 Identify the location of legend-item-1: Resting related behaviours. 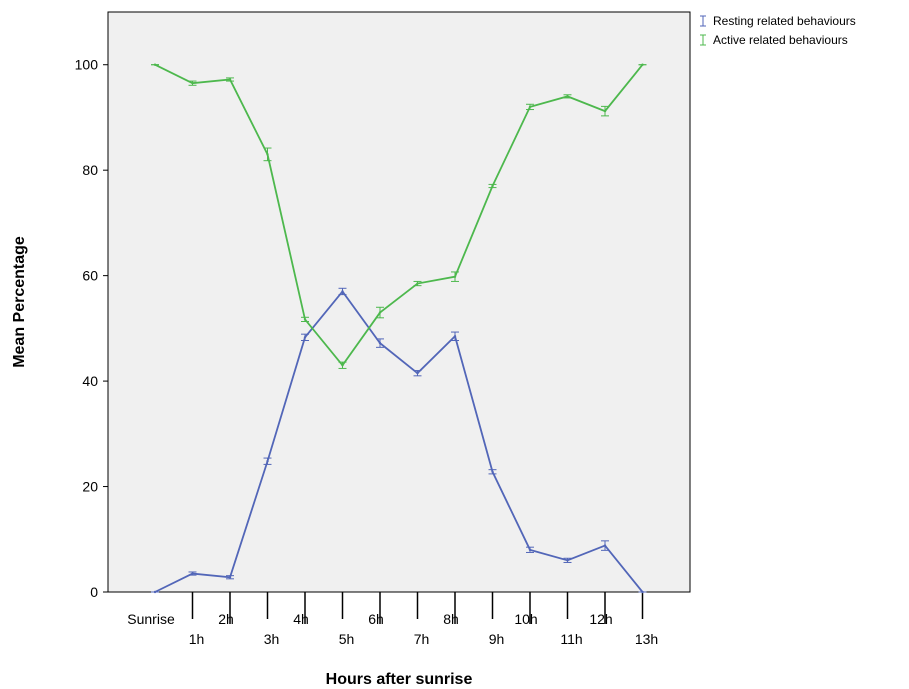
(778, 21).